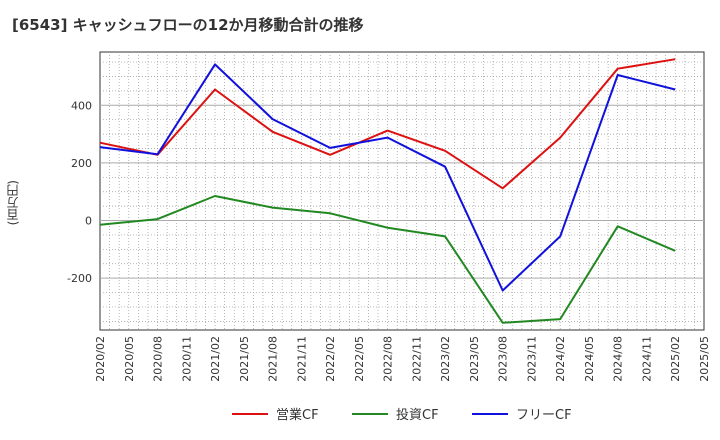  I want to click on x-tick-label: 2023/08, so click(503, 359).